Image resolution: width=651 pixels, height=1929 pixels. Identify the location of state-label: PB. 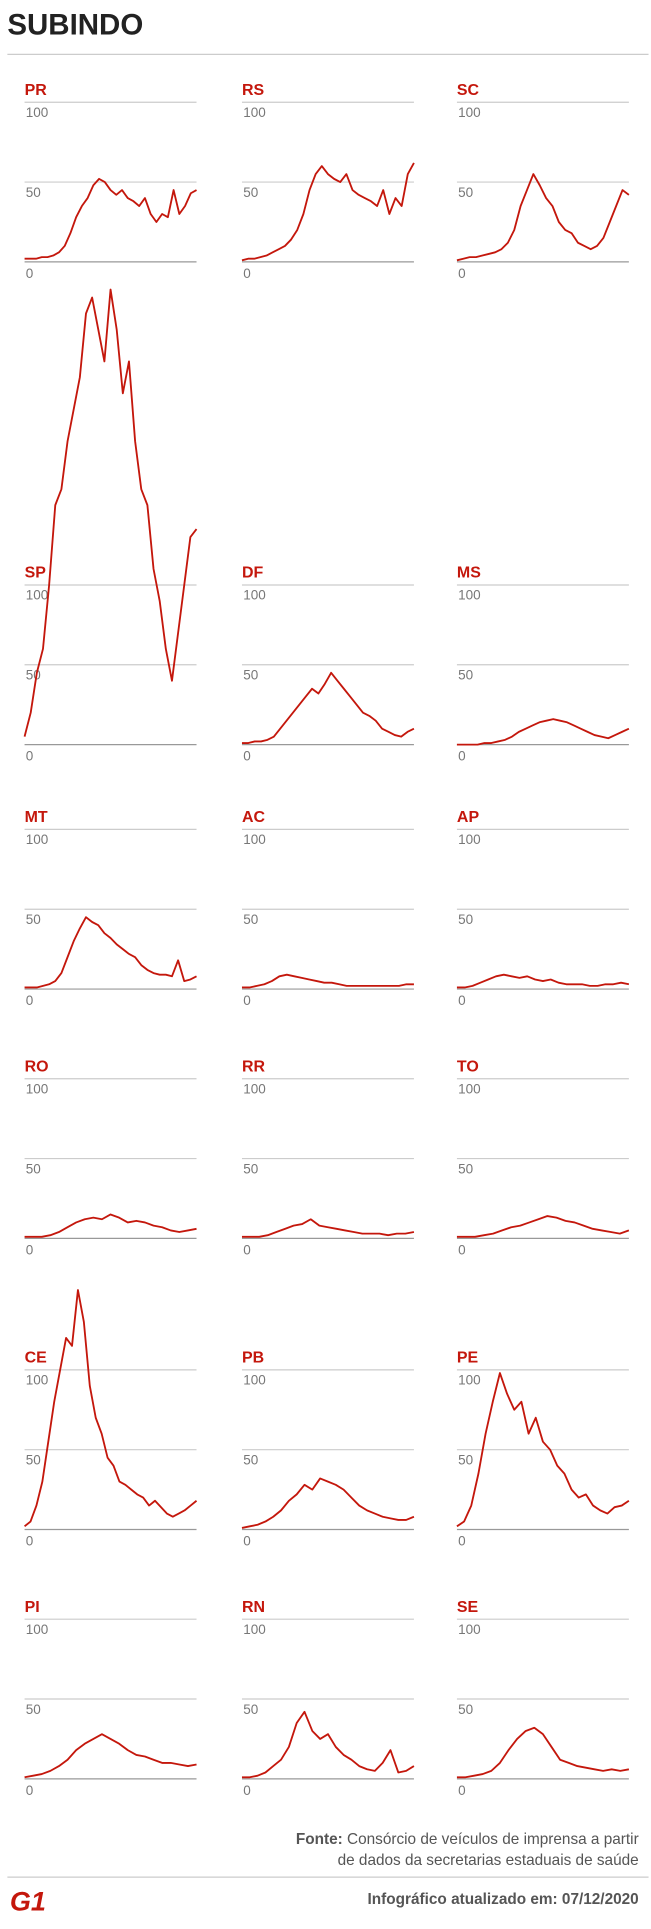
(253, 1357).